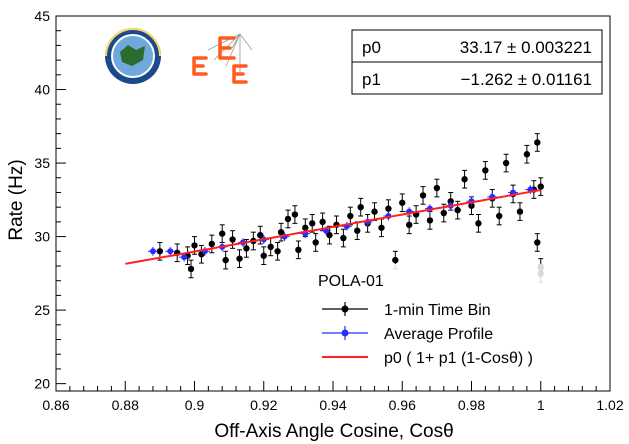 The image size is (629, 444). Describe the element at coordinates (458, 358) in the screenshot. I see `legend-label-fit: p0 ( 1+ p1 (1-Cosθ) )` at that location.